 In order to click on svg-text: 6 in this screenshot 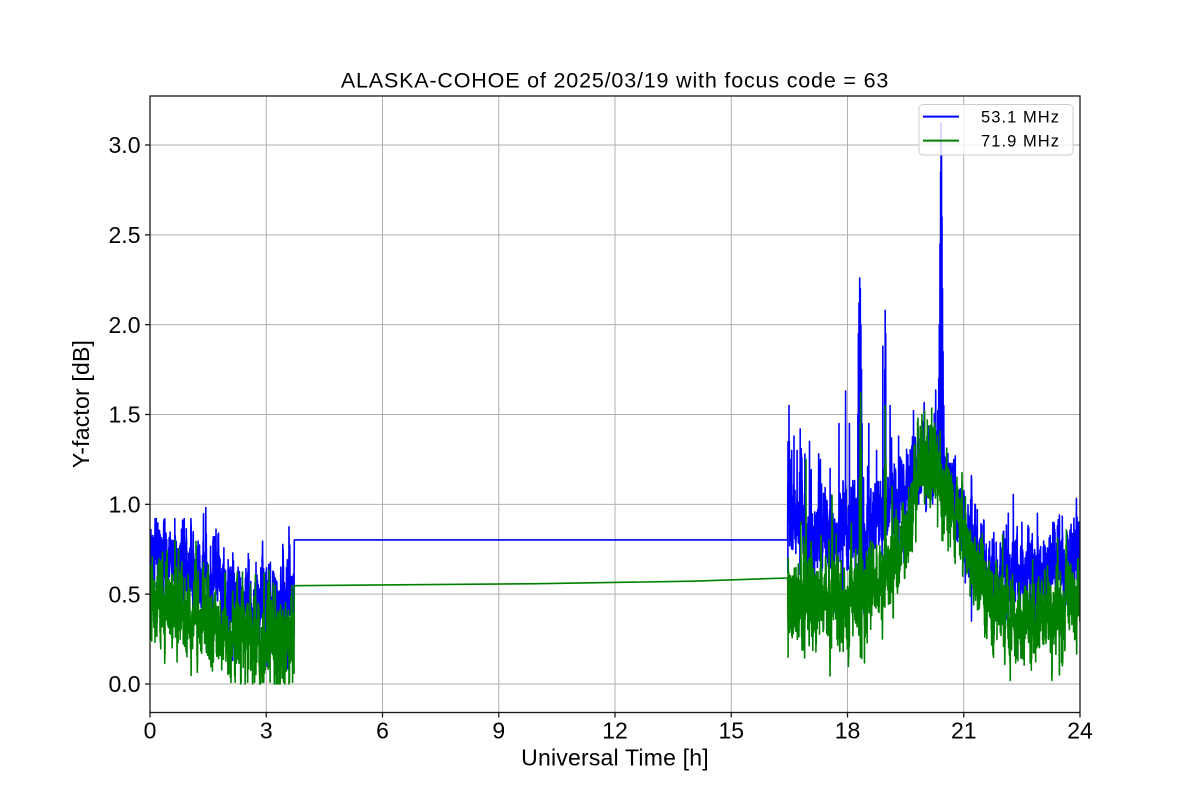, I will do `click(382, 731)`.